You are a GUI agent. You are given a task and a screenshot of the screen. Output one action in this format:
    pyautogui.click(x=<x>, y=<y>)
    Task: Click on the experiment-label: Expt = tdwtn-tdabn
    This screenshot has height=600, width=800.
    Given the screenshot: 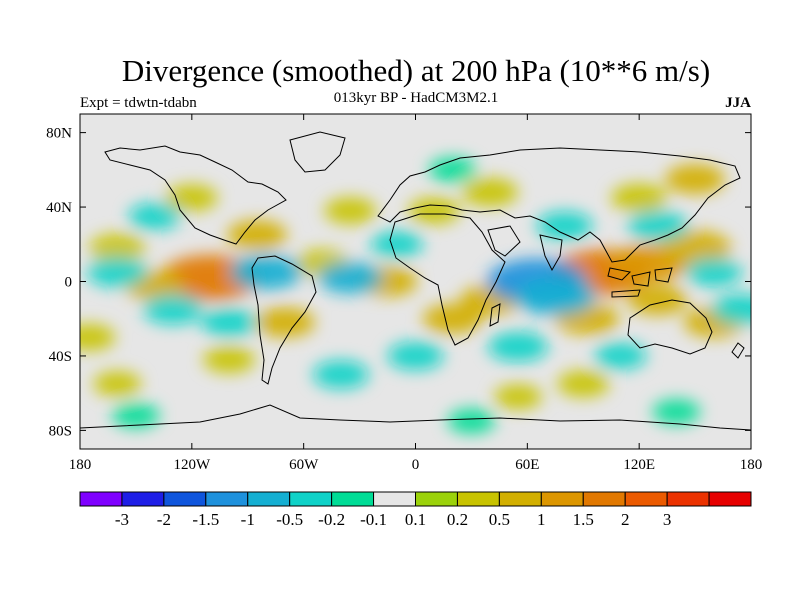 What is the action you would take?
    pyautogui.click(x=138, y=103)
    